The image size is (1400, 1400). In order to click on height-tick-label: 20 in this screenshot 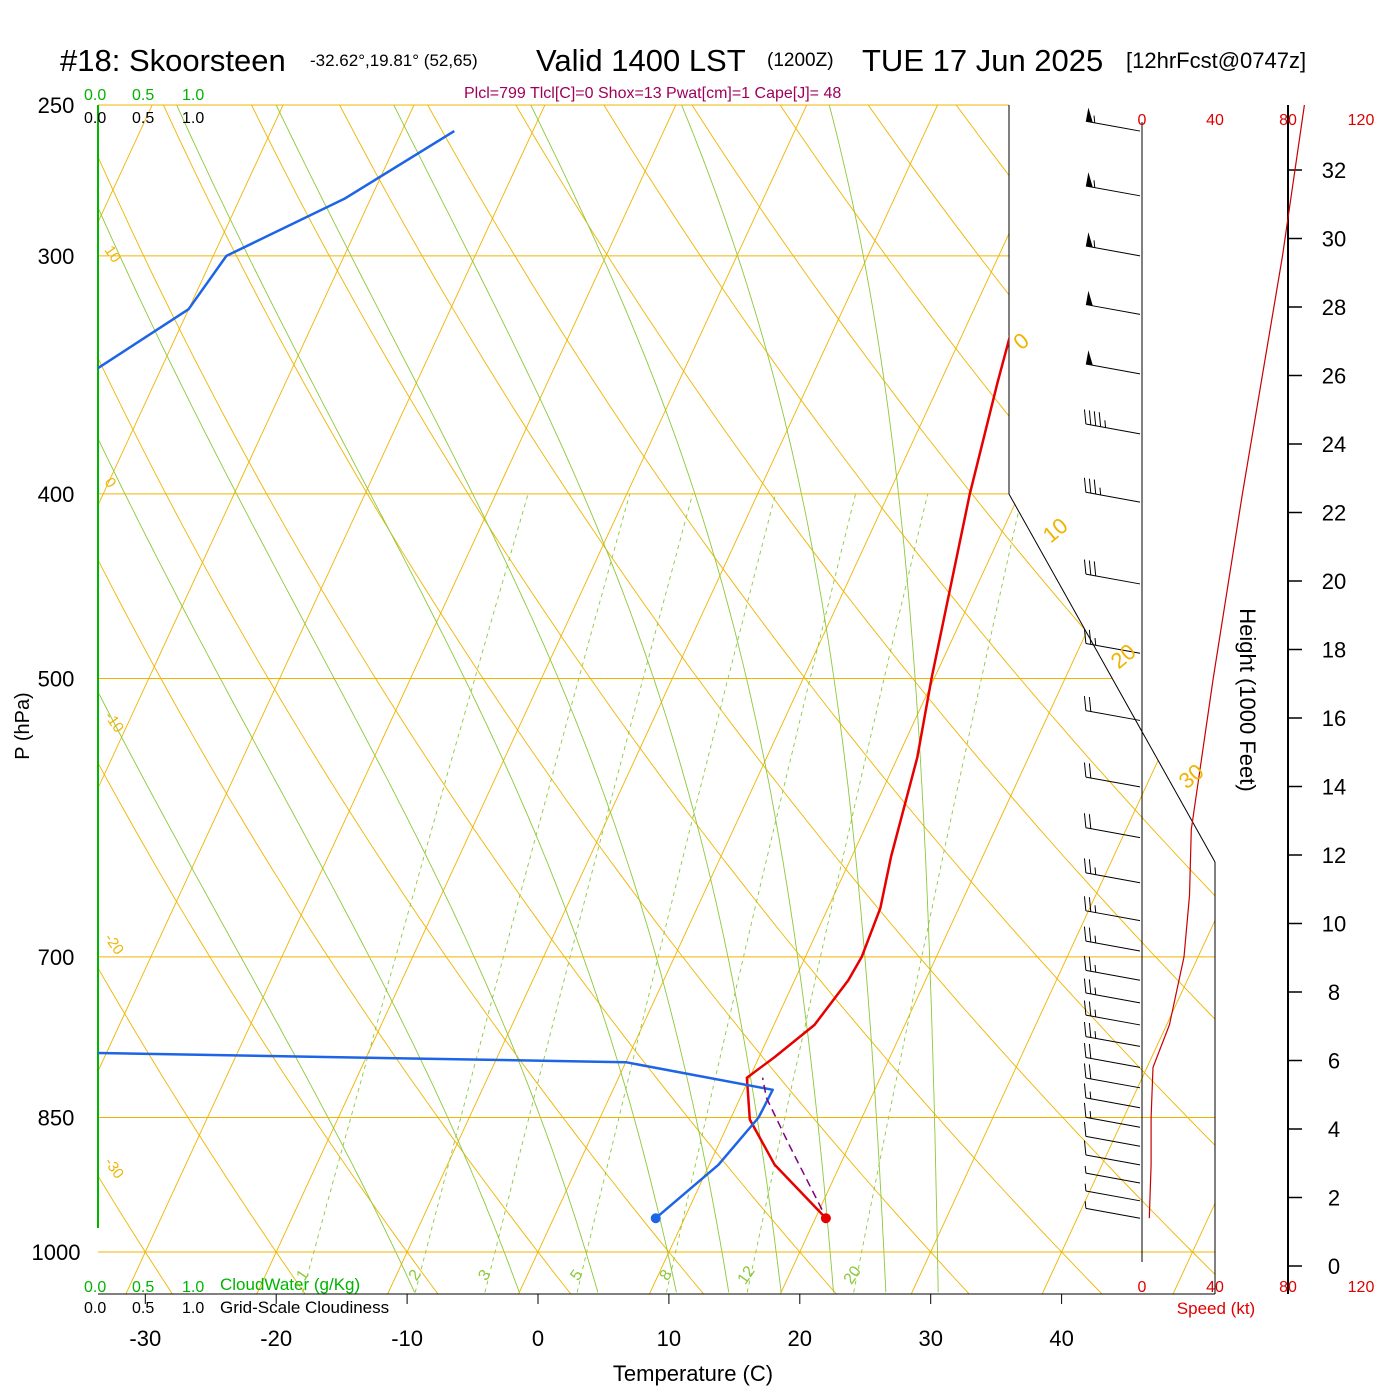, I will do `click(1334, 581)`.